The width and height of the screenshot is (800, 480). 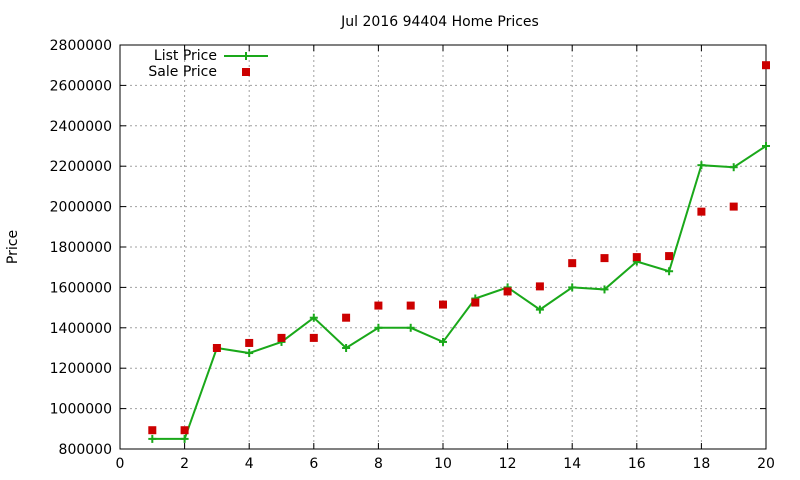 I want to click on y-tick-label: 1600000, so click(x=81, y=288).